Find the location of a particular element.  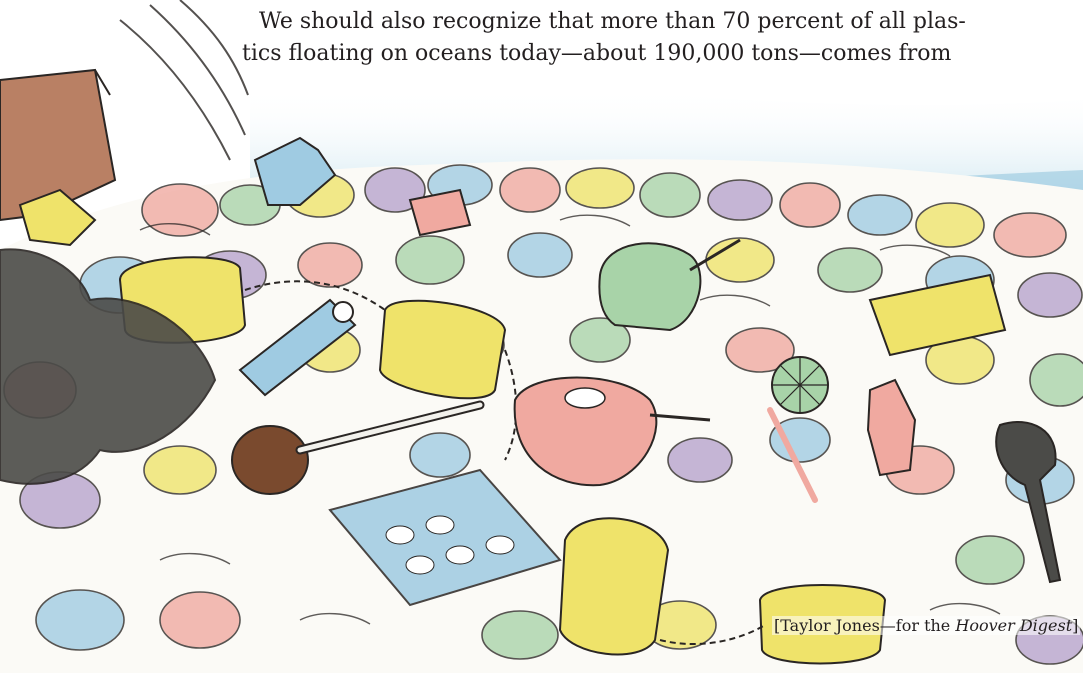

bottle-blue-mid is located at coordinates (297, 347).